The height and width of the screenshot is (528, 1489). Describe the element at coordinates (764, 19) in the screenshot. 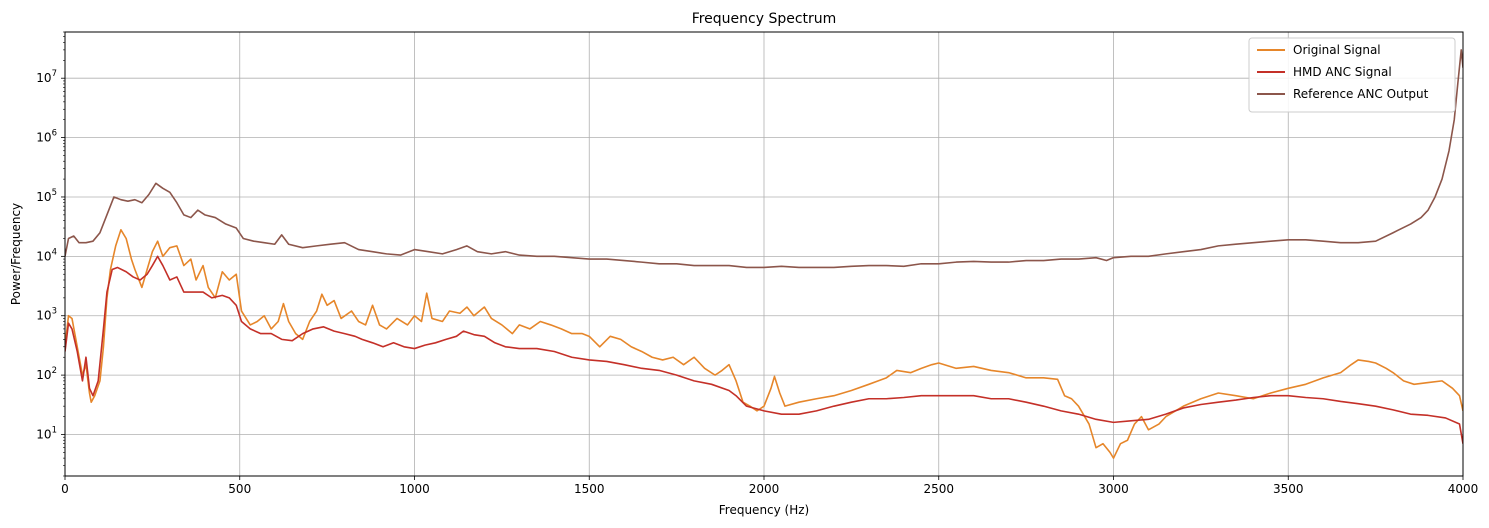

I see `chart-title: Frequency Spectrum` at that location.